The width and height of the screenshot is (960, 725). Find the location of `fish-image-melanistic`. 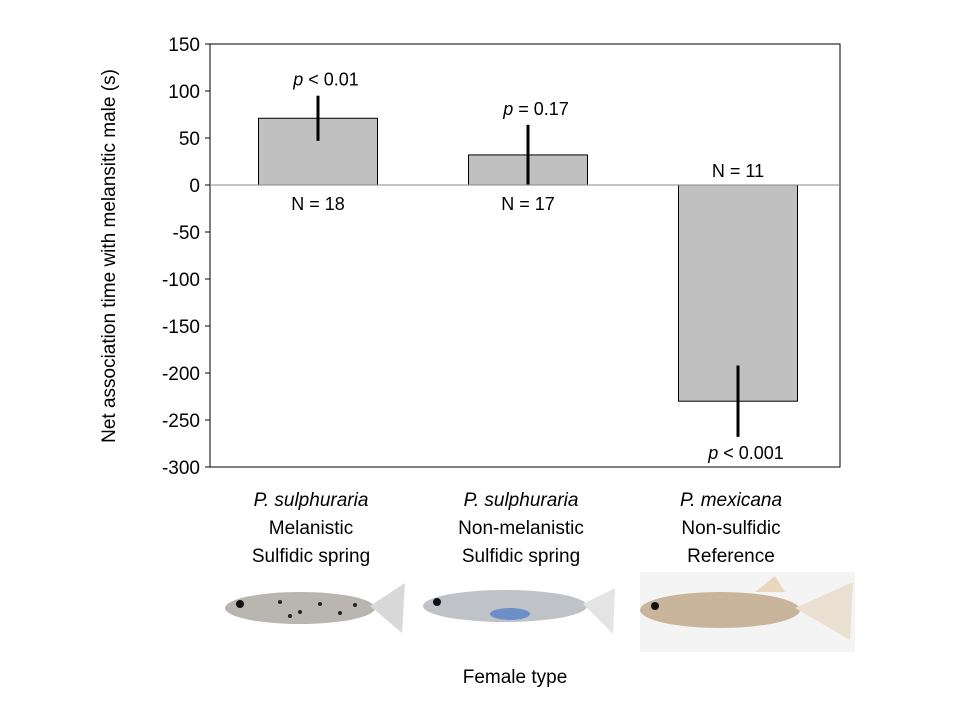

fish-image-melanistic is located at coordinates (315, 608).